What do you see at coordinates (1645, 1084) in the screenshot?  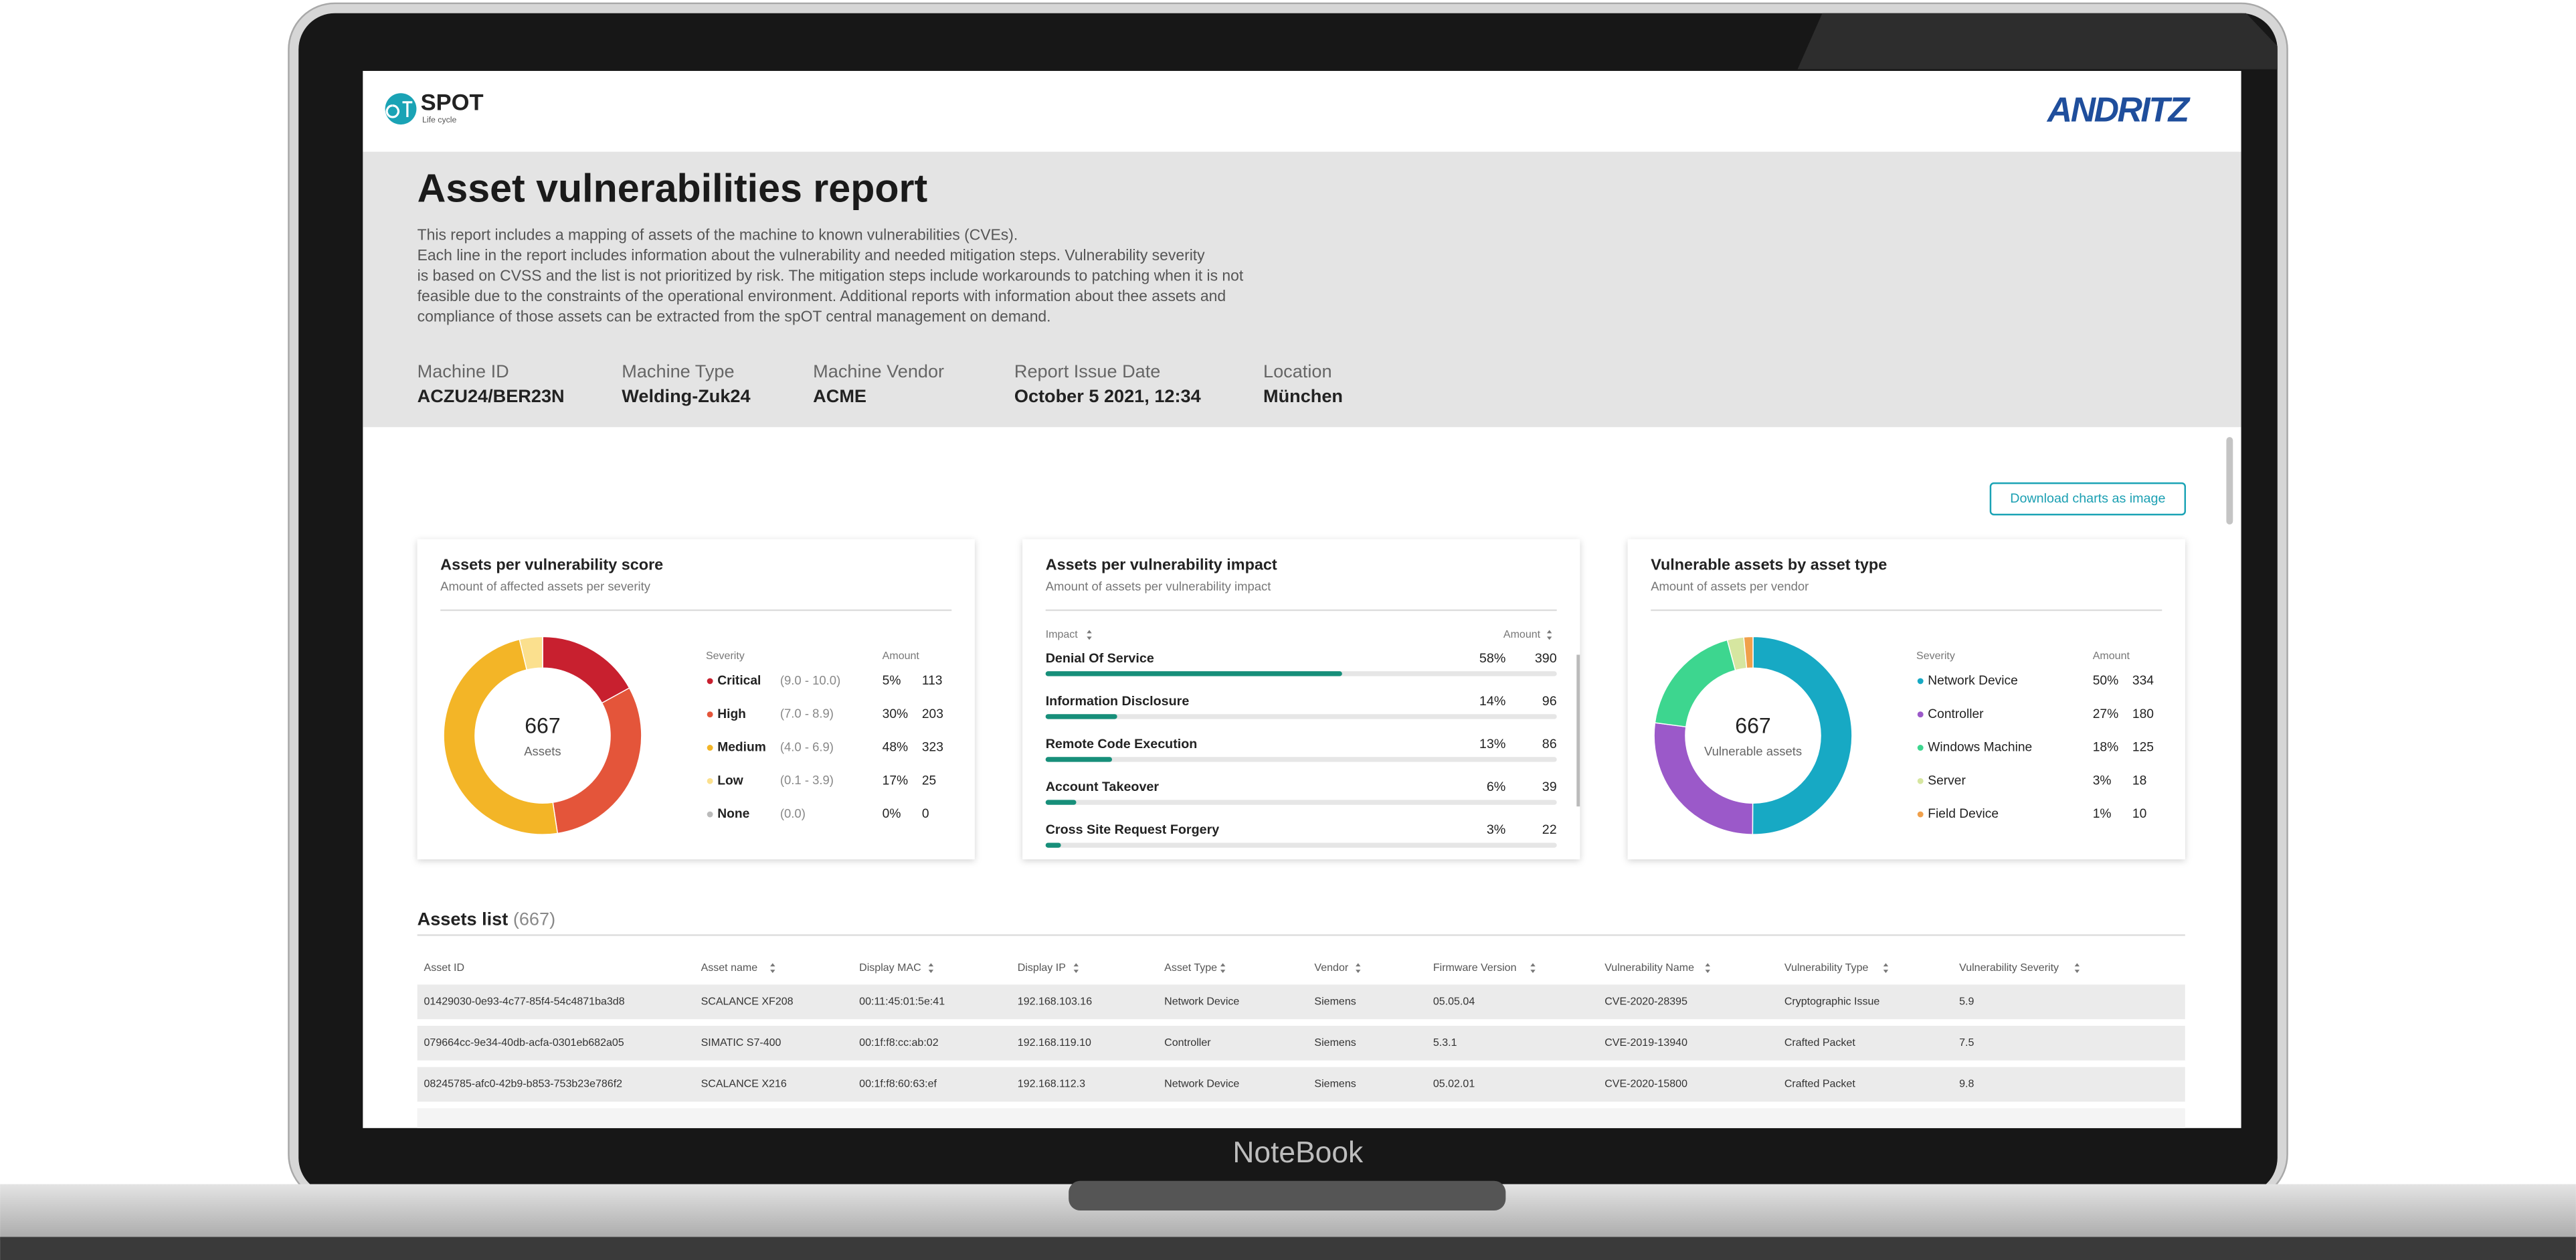 I see `table-cell: CVE-2020-15800` at bounding box center [1645, 1084].